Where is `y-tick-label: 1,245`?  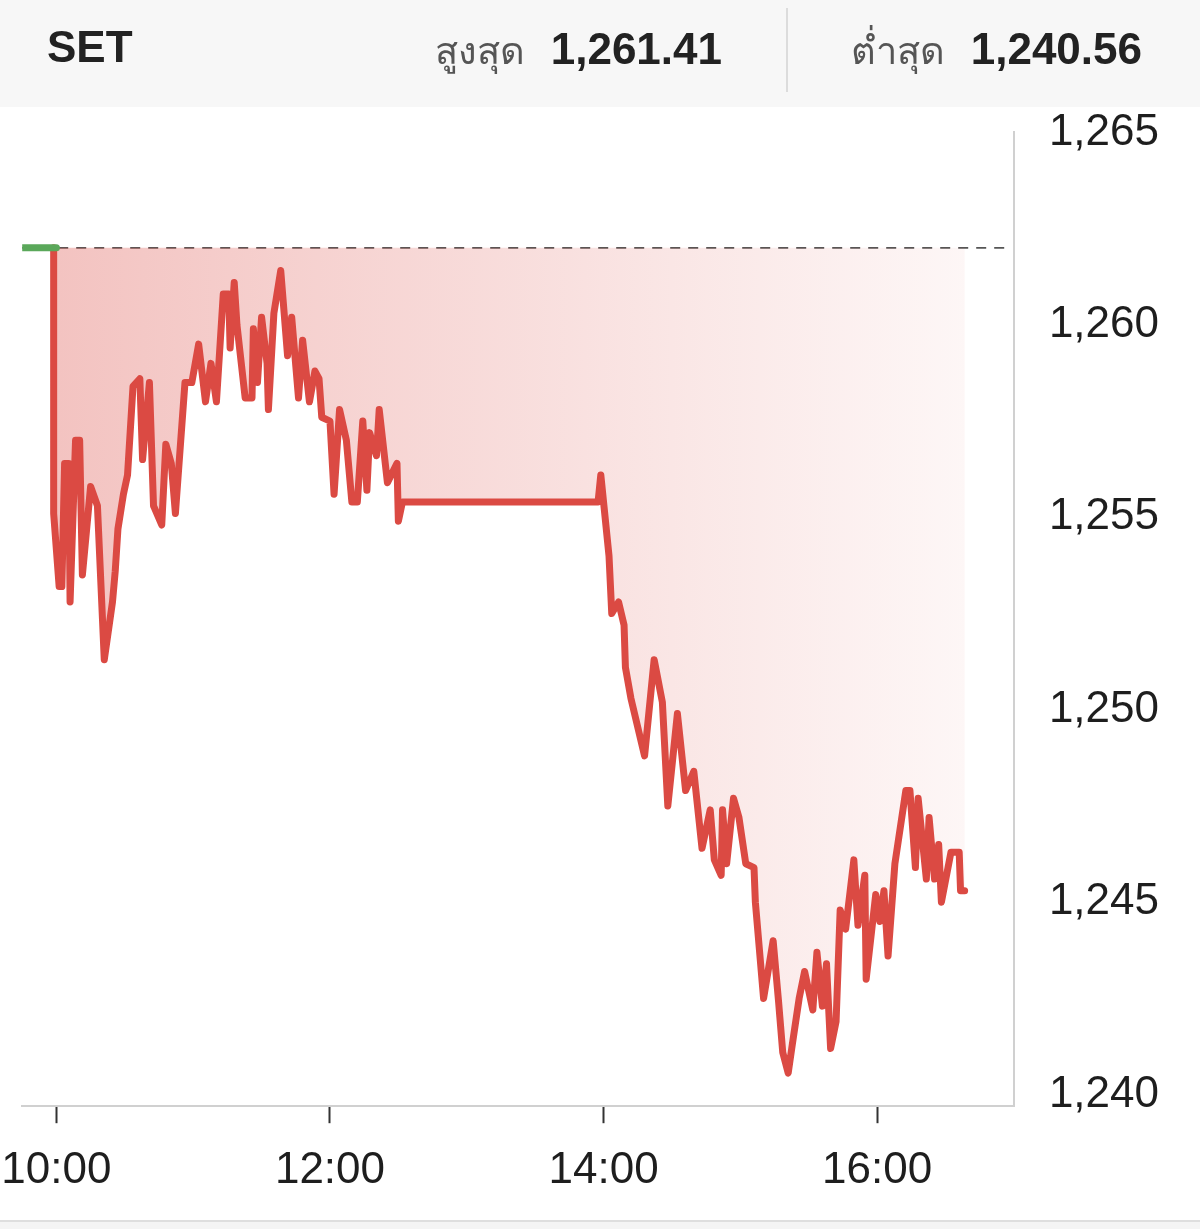 y-tick-label: 1,245 is located at coordinates (1103, 899).